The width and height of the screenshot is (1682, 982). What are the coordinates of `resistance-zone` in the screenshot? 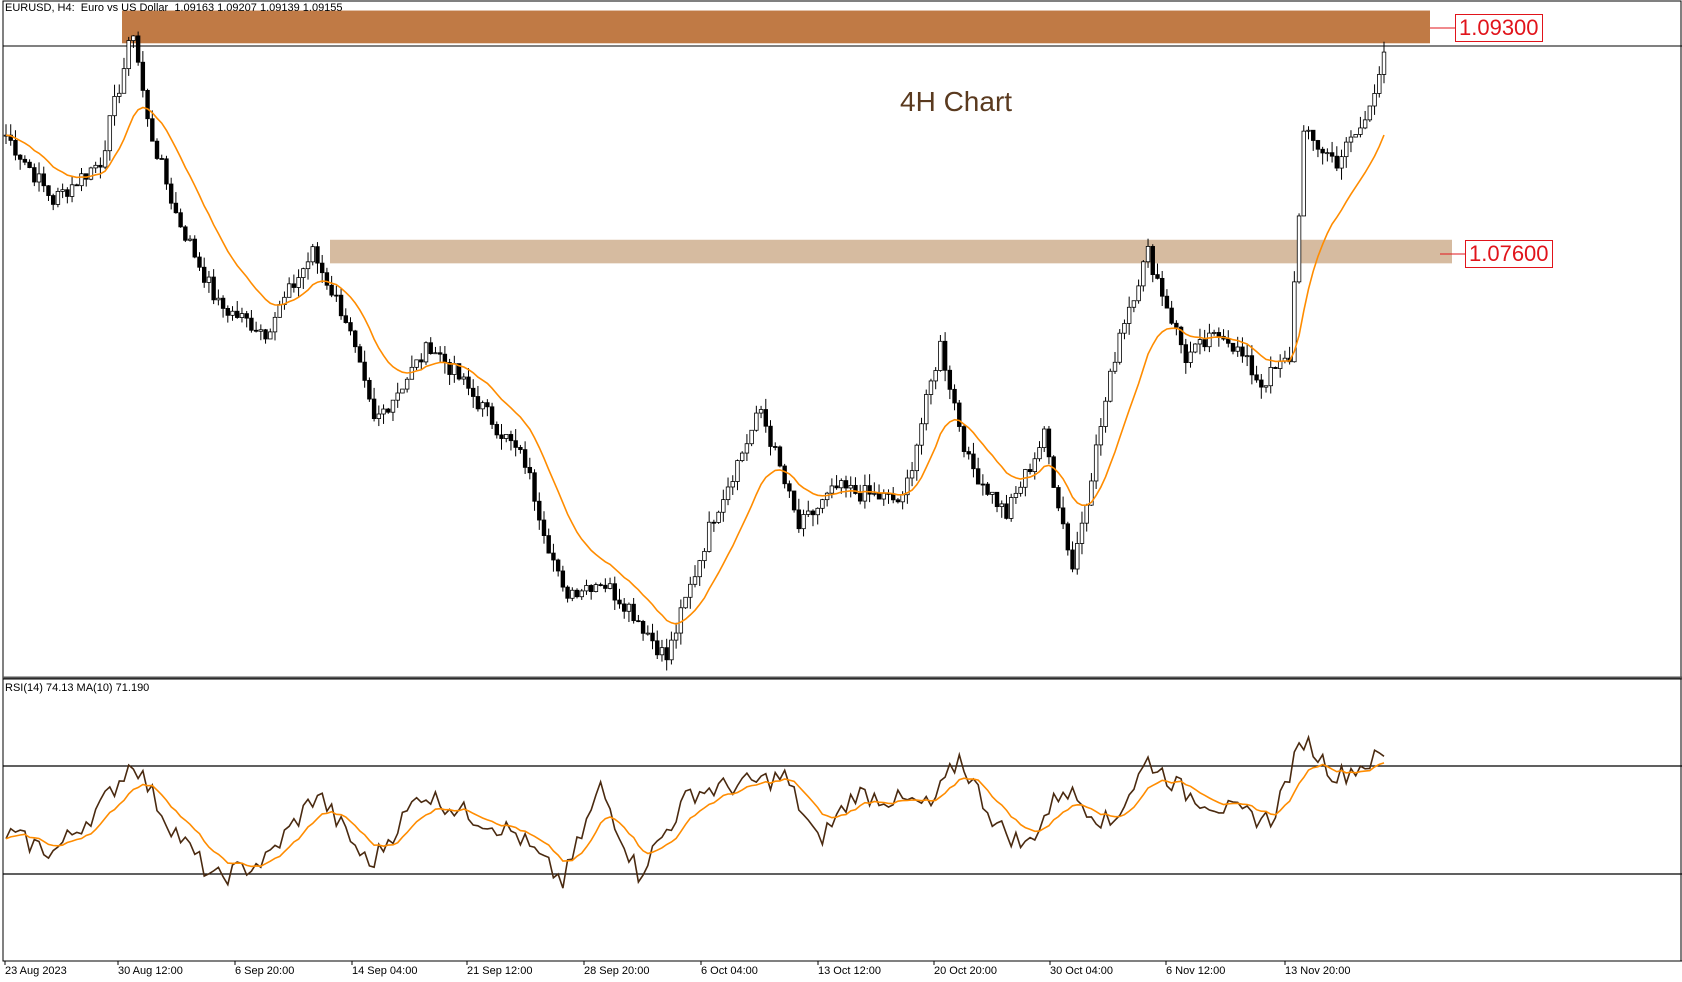 It's located at (776, 27).